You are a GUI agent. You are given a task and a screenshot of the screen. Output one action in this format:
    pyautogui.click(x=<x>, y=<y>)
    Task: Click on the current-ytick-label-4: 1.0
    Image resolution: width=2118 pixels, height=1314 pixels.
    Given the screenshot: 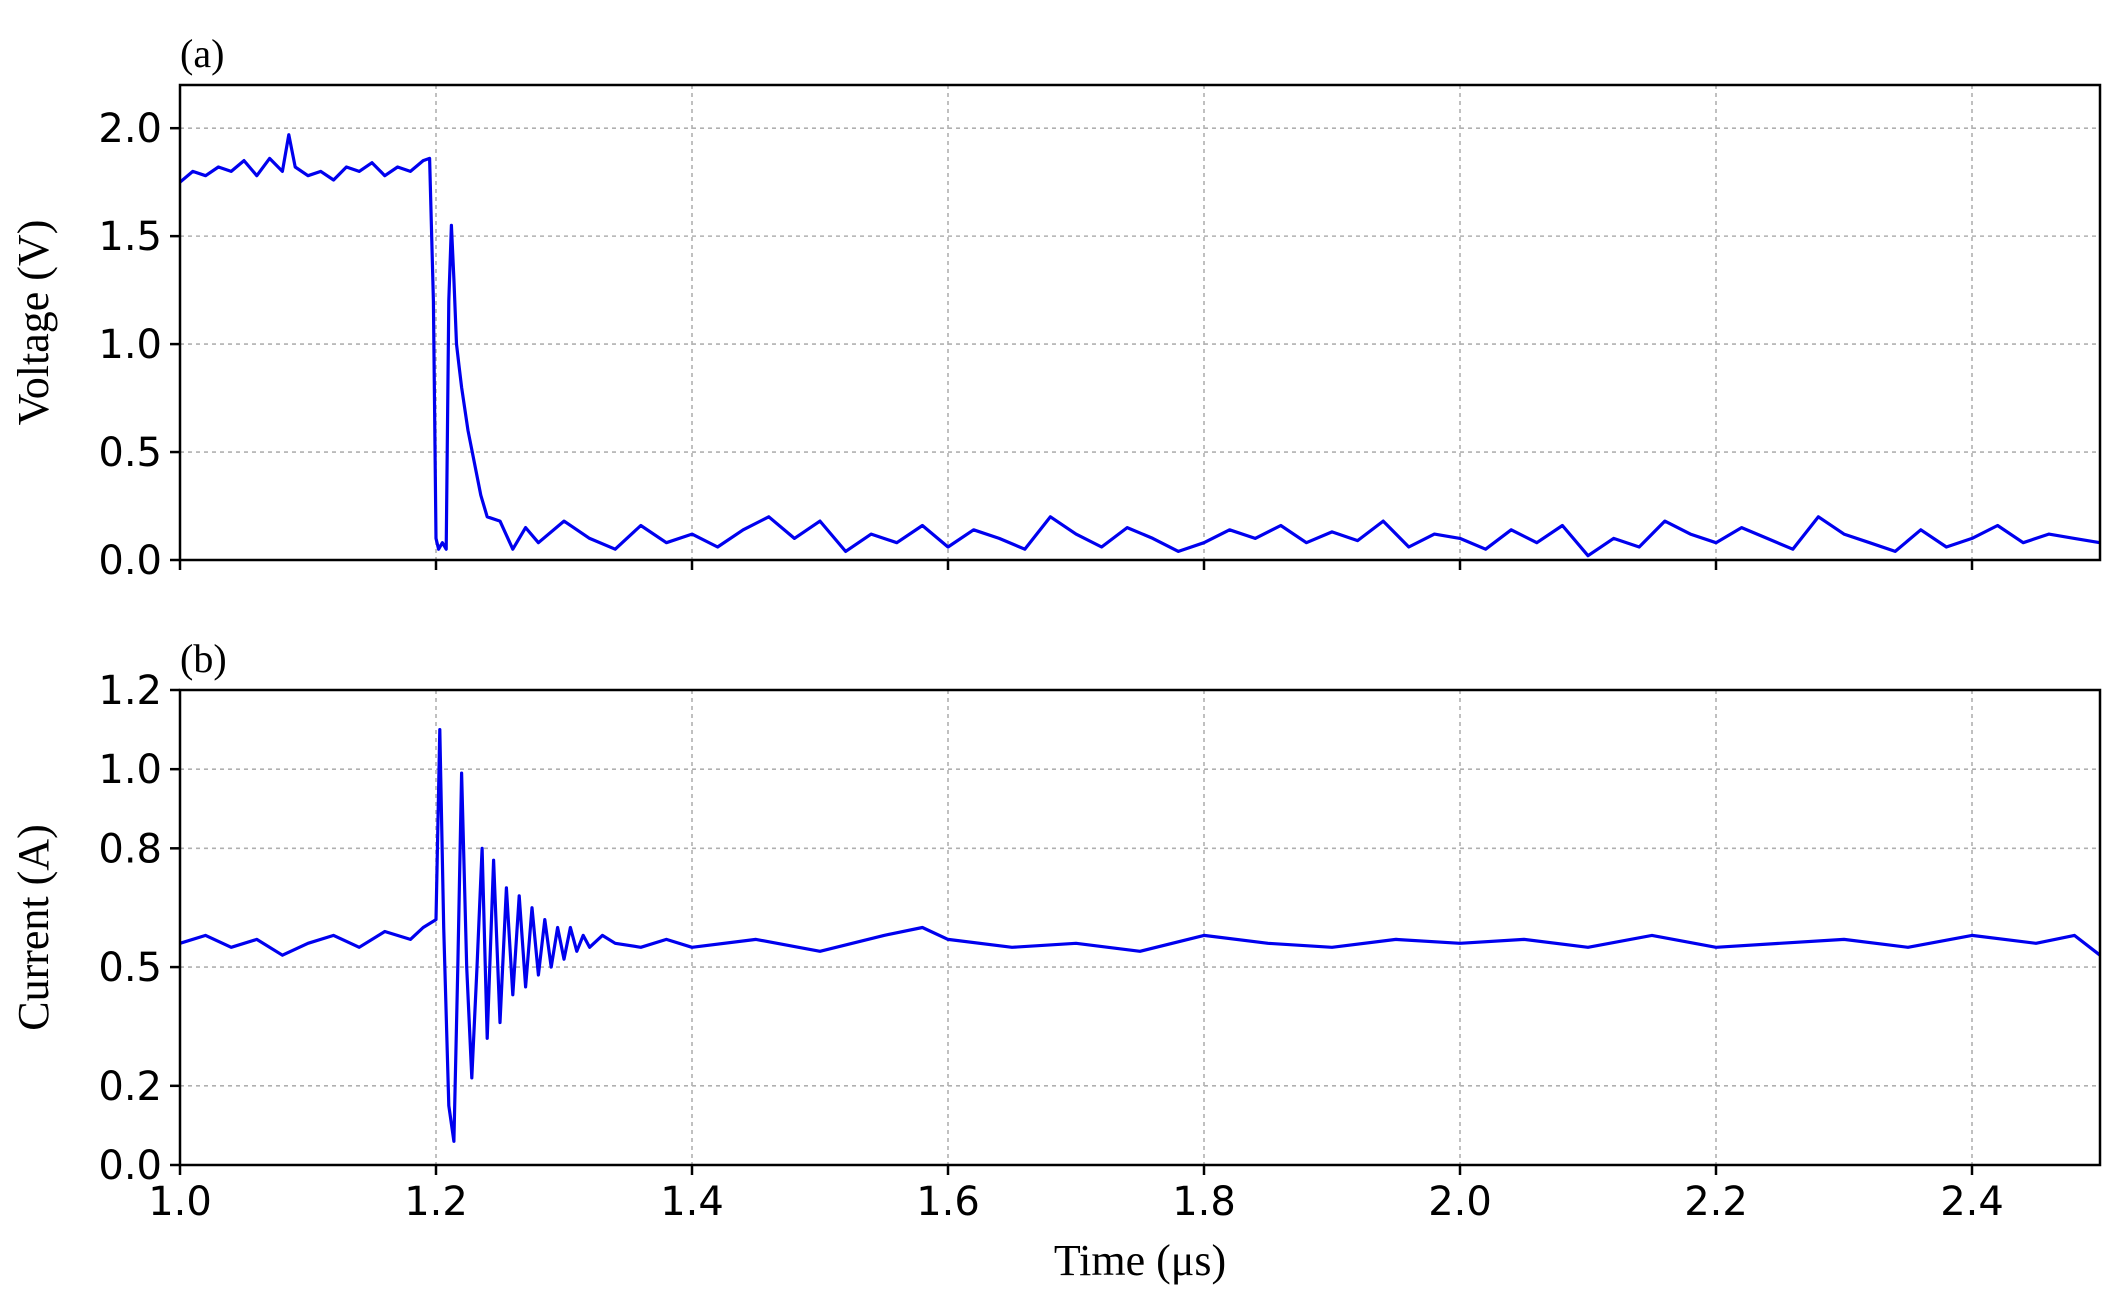 What is the action you would take?
    pyautogui.click(x=130, y=770)
    